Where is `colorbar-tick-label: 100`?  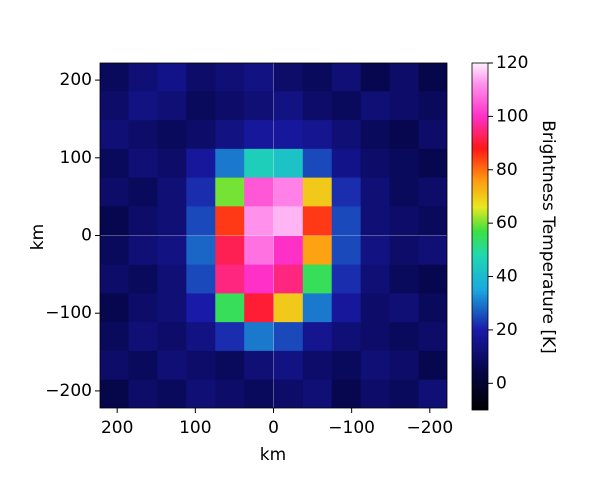
colorbar-tick-label: 100 is located at coordinates (512, 116).